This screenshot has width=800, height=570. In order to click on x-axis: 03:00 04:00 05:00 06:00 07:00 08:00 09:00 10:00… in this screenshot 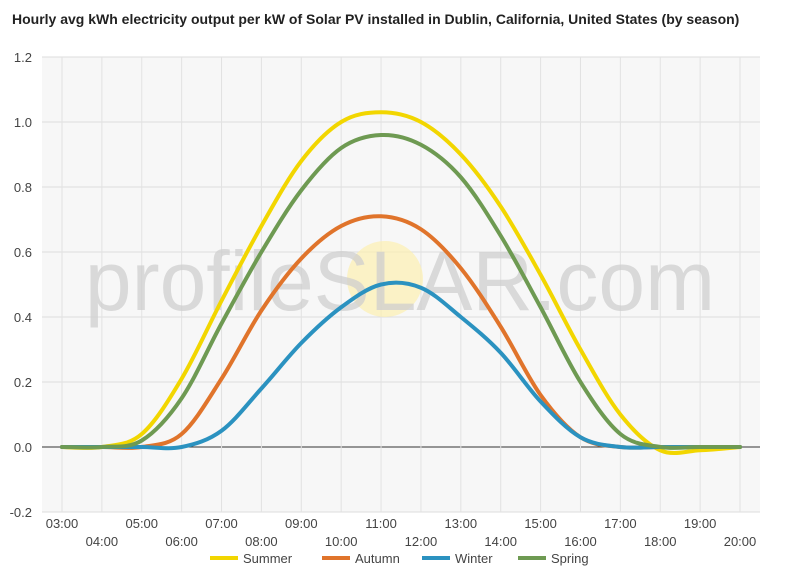, I will do `click(401, 532)`.